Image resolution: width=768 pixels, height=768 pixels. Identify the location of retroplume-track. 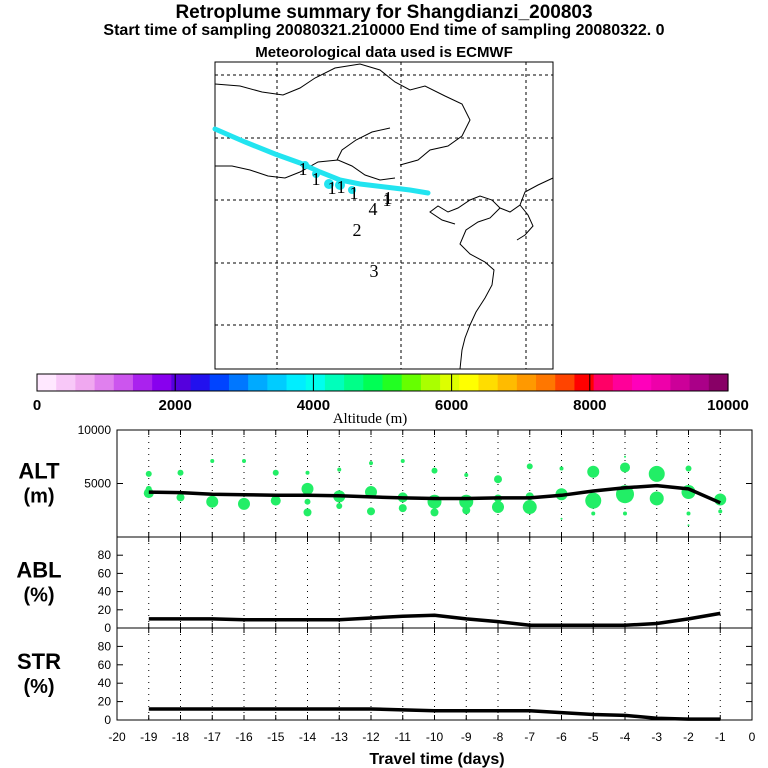
(321, 161).